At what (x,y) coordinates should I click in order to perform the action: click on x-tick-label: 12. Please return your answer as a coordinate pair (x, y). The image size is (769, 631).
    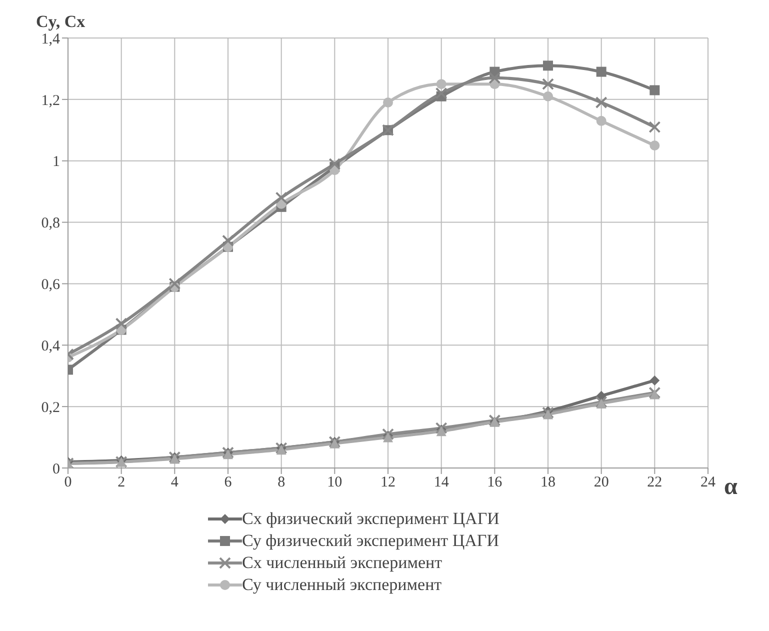
    Looking at the image, I should click on (388, 482).